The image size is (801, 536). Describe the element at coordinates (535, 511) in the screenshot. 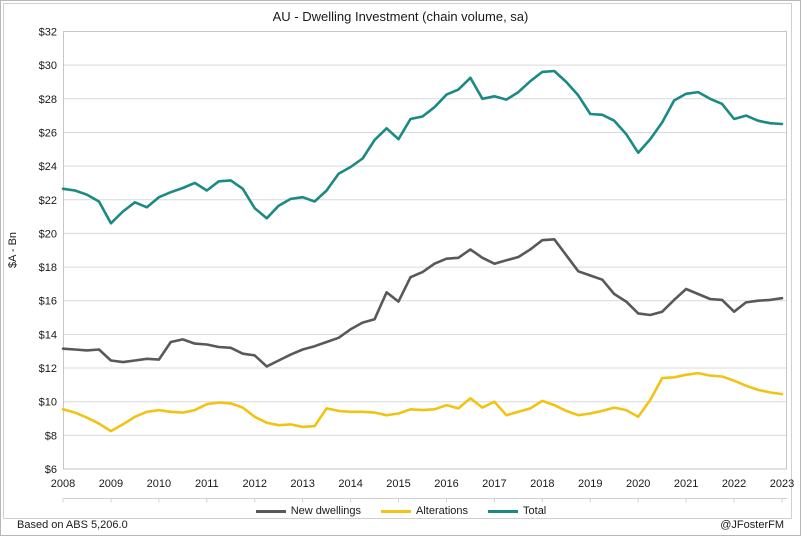

I see `legend-label: Total` at that location.